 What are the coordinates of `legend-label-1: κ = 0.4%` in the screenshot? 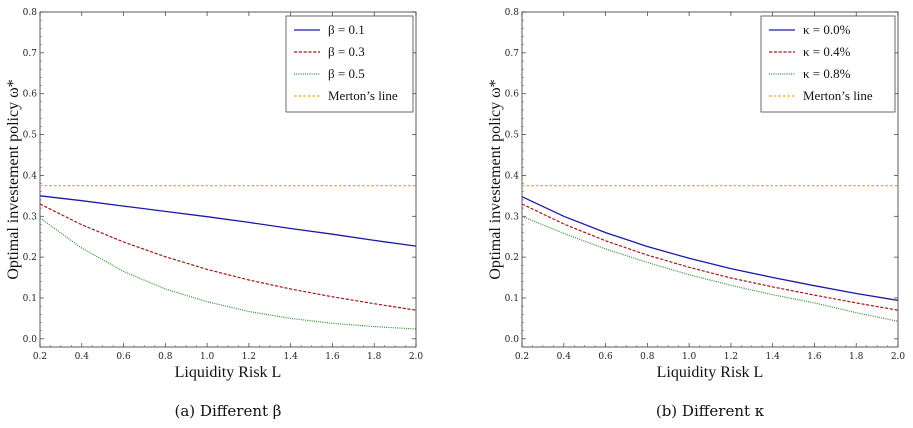 It's located at (827, 51).